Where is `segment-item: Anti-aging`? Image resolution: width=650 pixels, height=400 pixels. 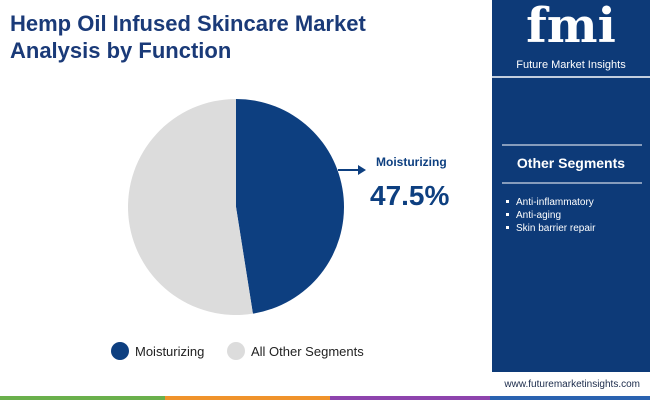
segment-item: Anti-aging is located at coordinates (538, 215).